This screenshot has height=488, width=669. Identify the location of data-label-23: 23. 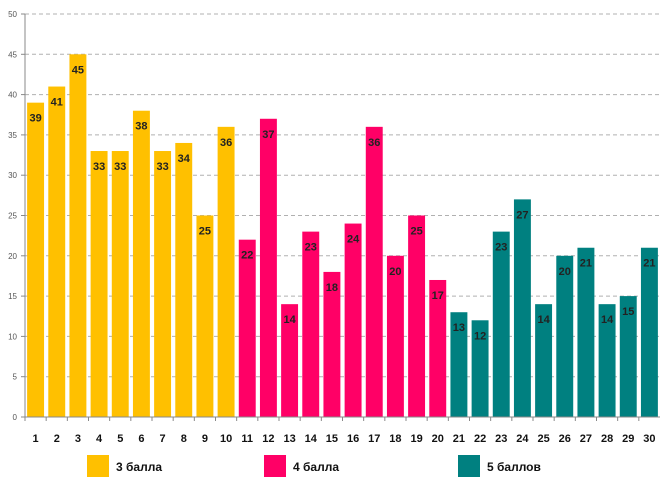
(501, 248).